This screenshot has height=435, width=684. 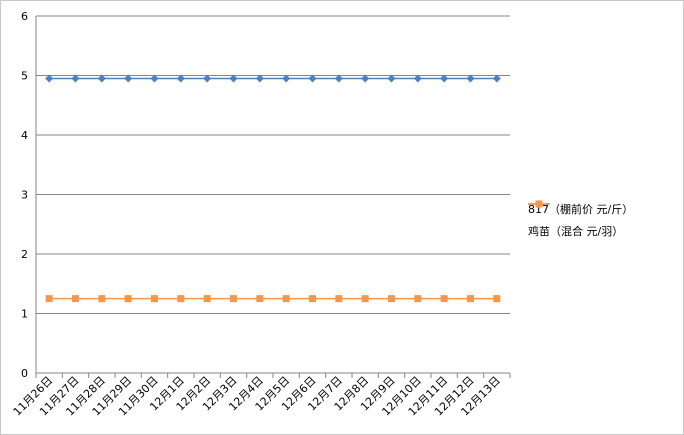 I want to click on y-tick-label: 6, so click(x=24, y=16).